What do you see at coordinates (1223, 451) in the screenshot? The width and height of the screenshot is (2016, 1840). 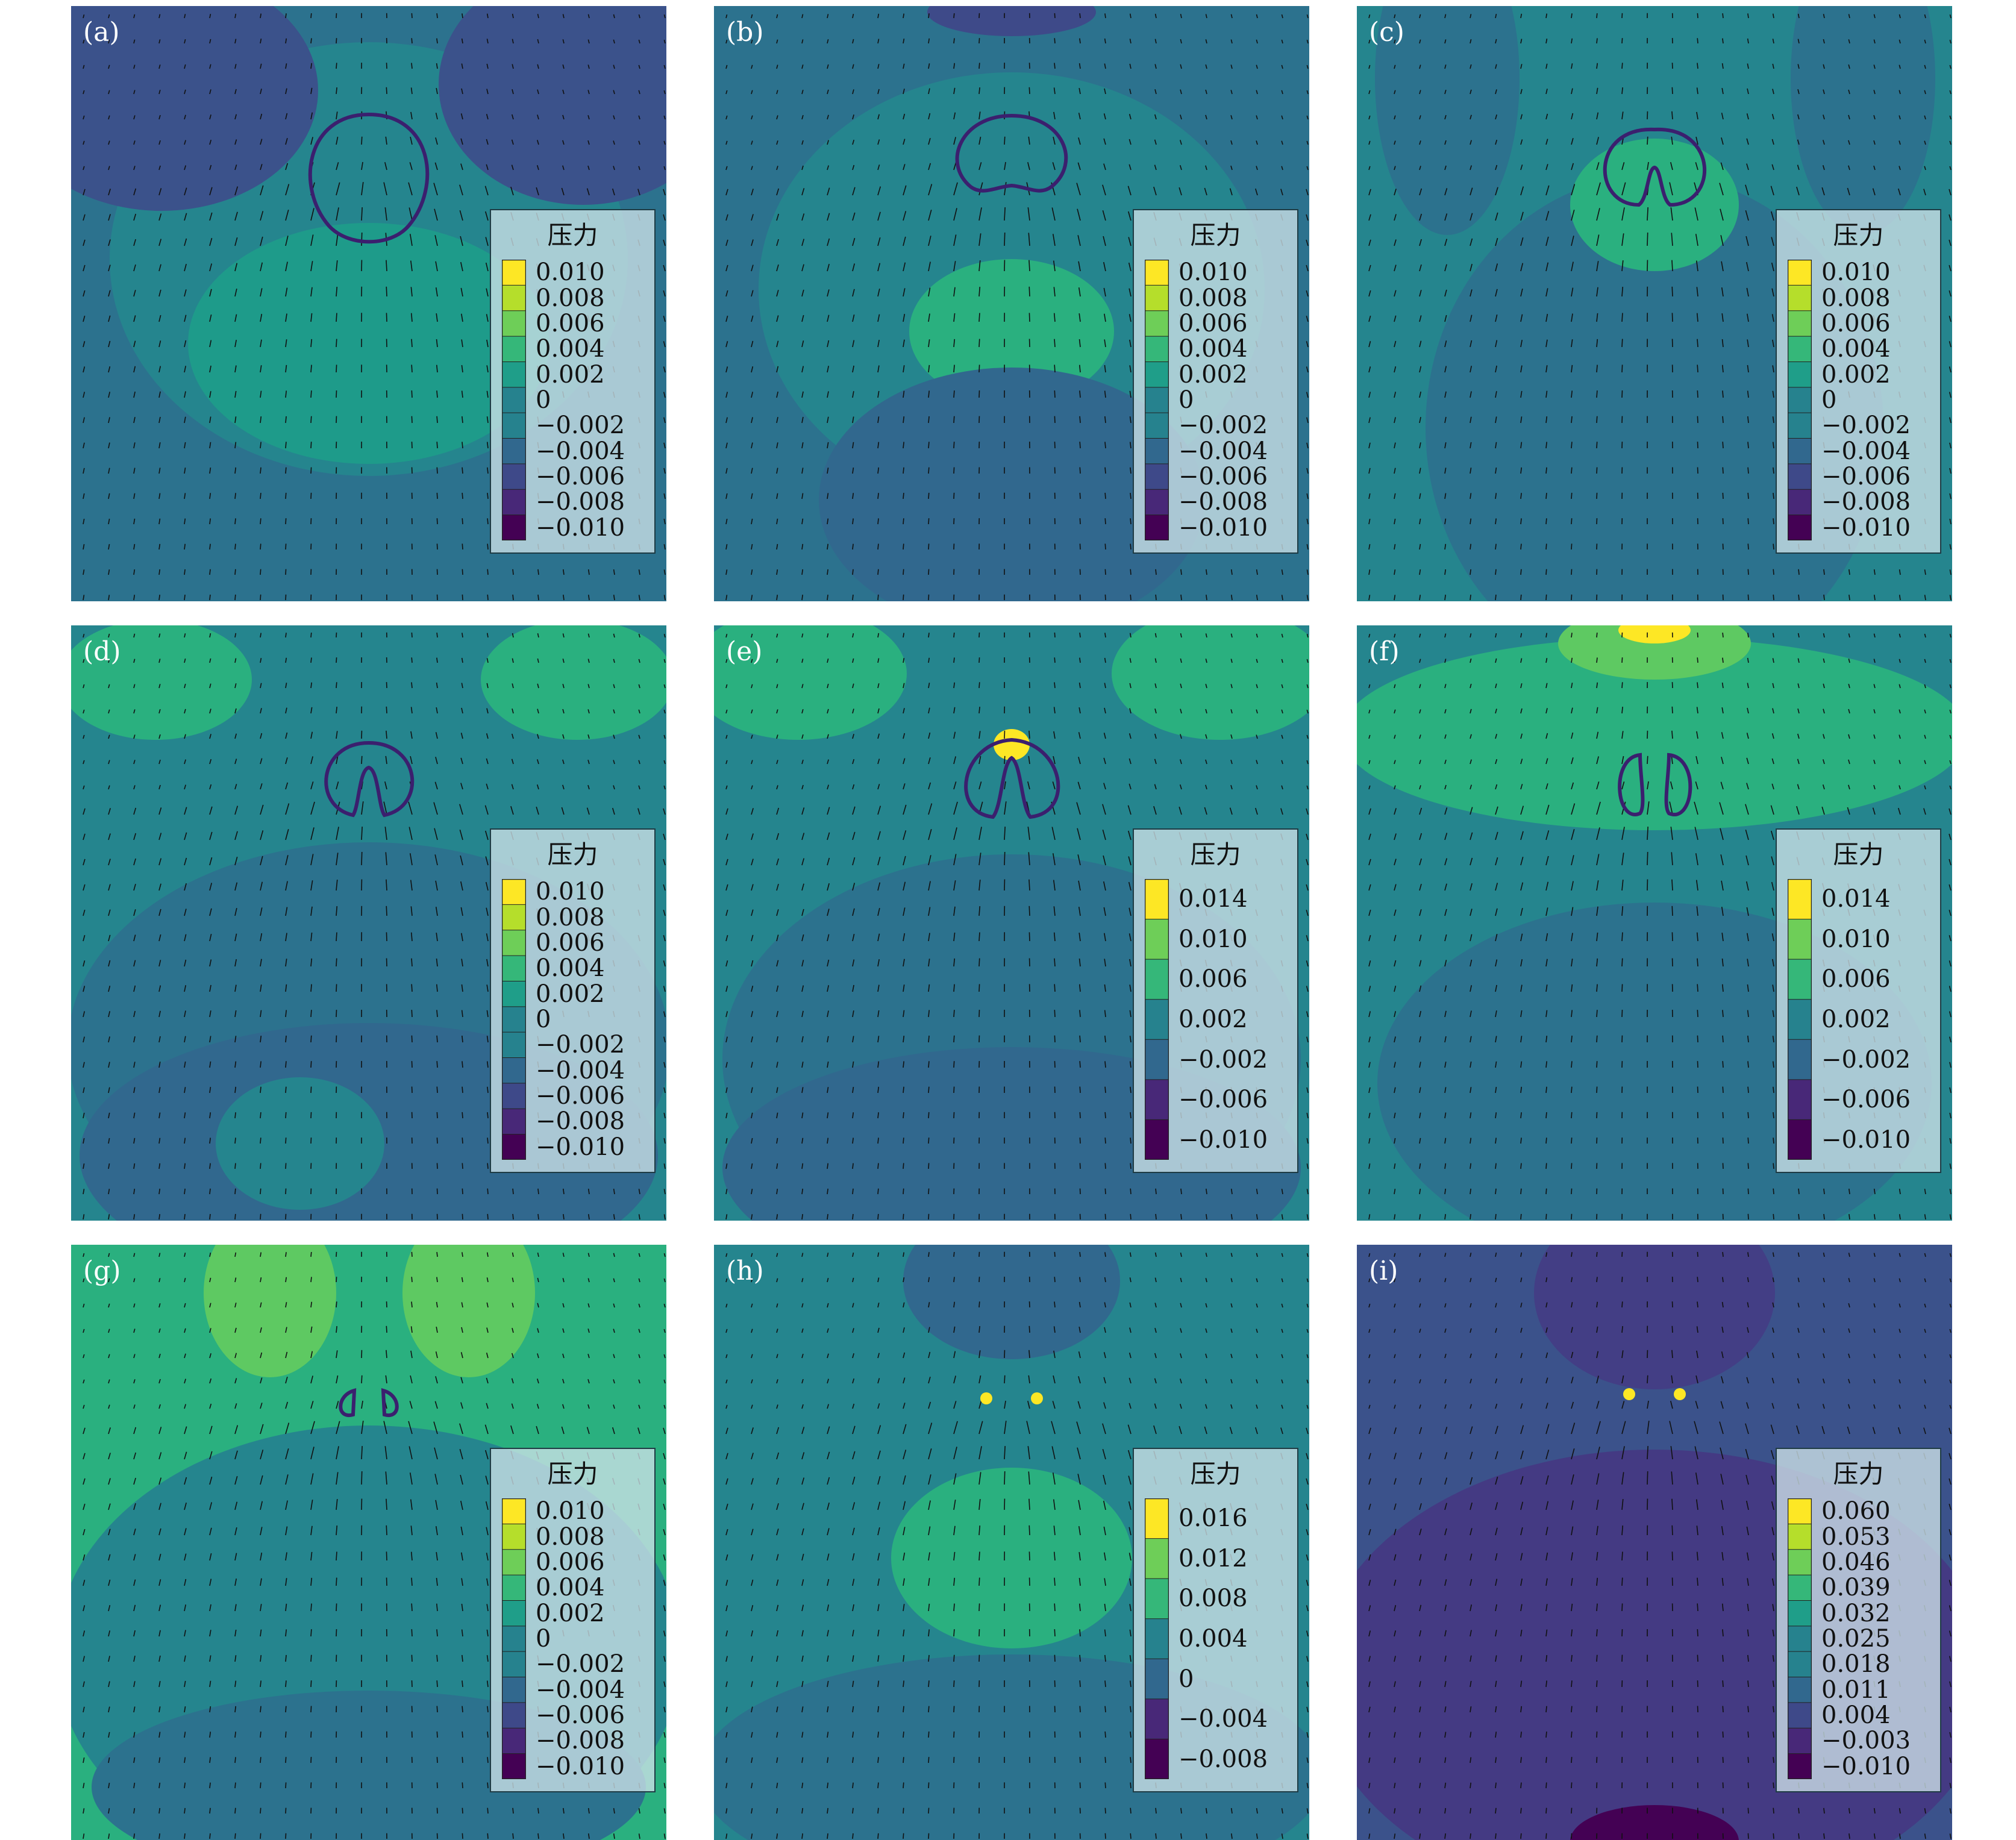 I see `colorbar-tick-label: −0.004` at bounding box center [1223, 451].